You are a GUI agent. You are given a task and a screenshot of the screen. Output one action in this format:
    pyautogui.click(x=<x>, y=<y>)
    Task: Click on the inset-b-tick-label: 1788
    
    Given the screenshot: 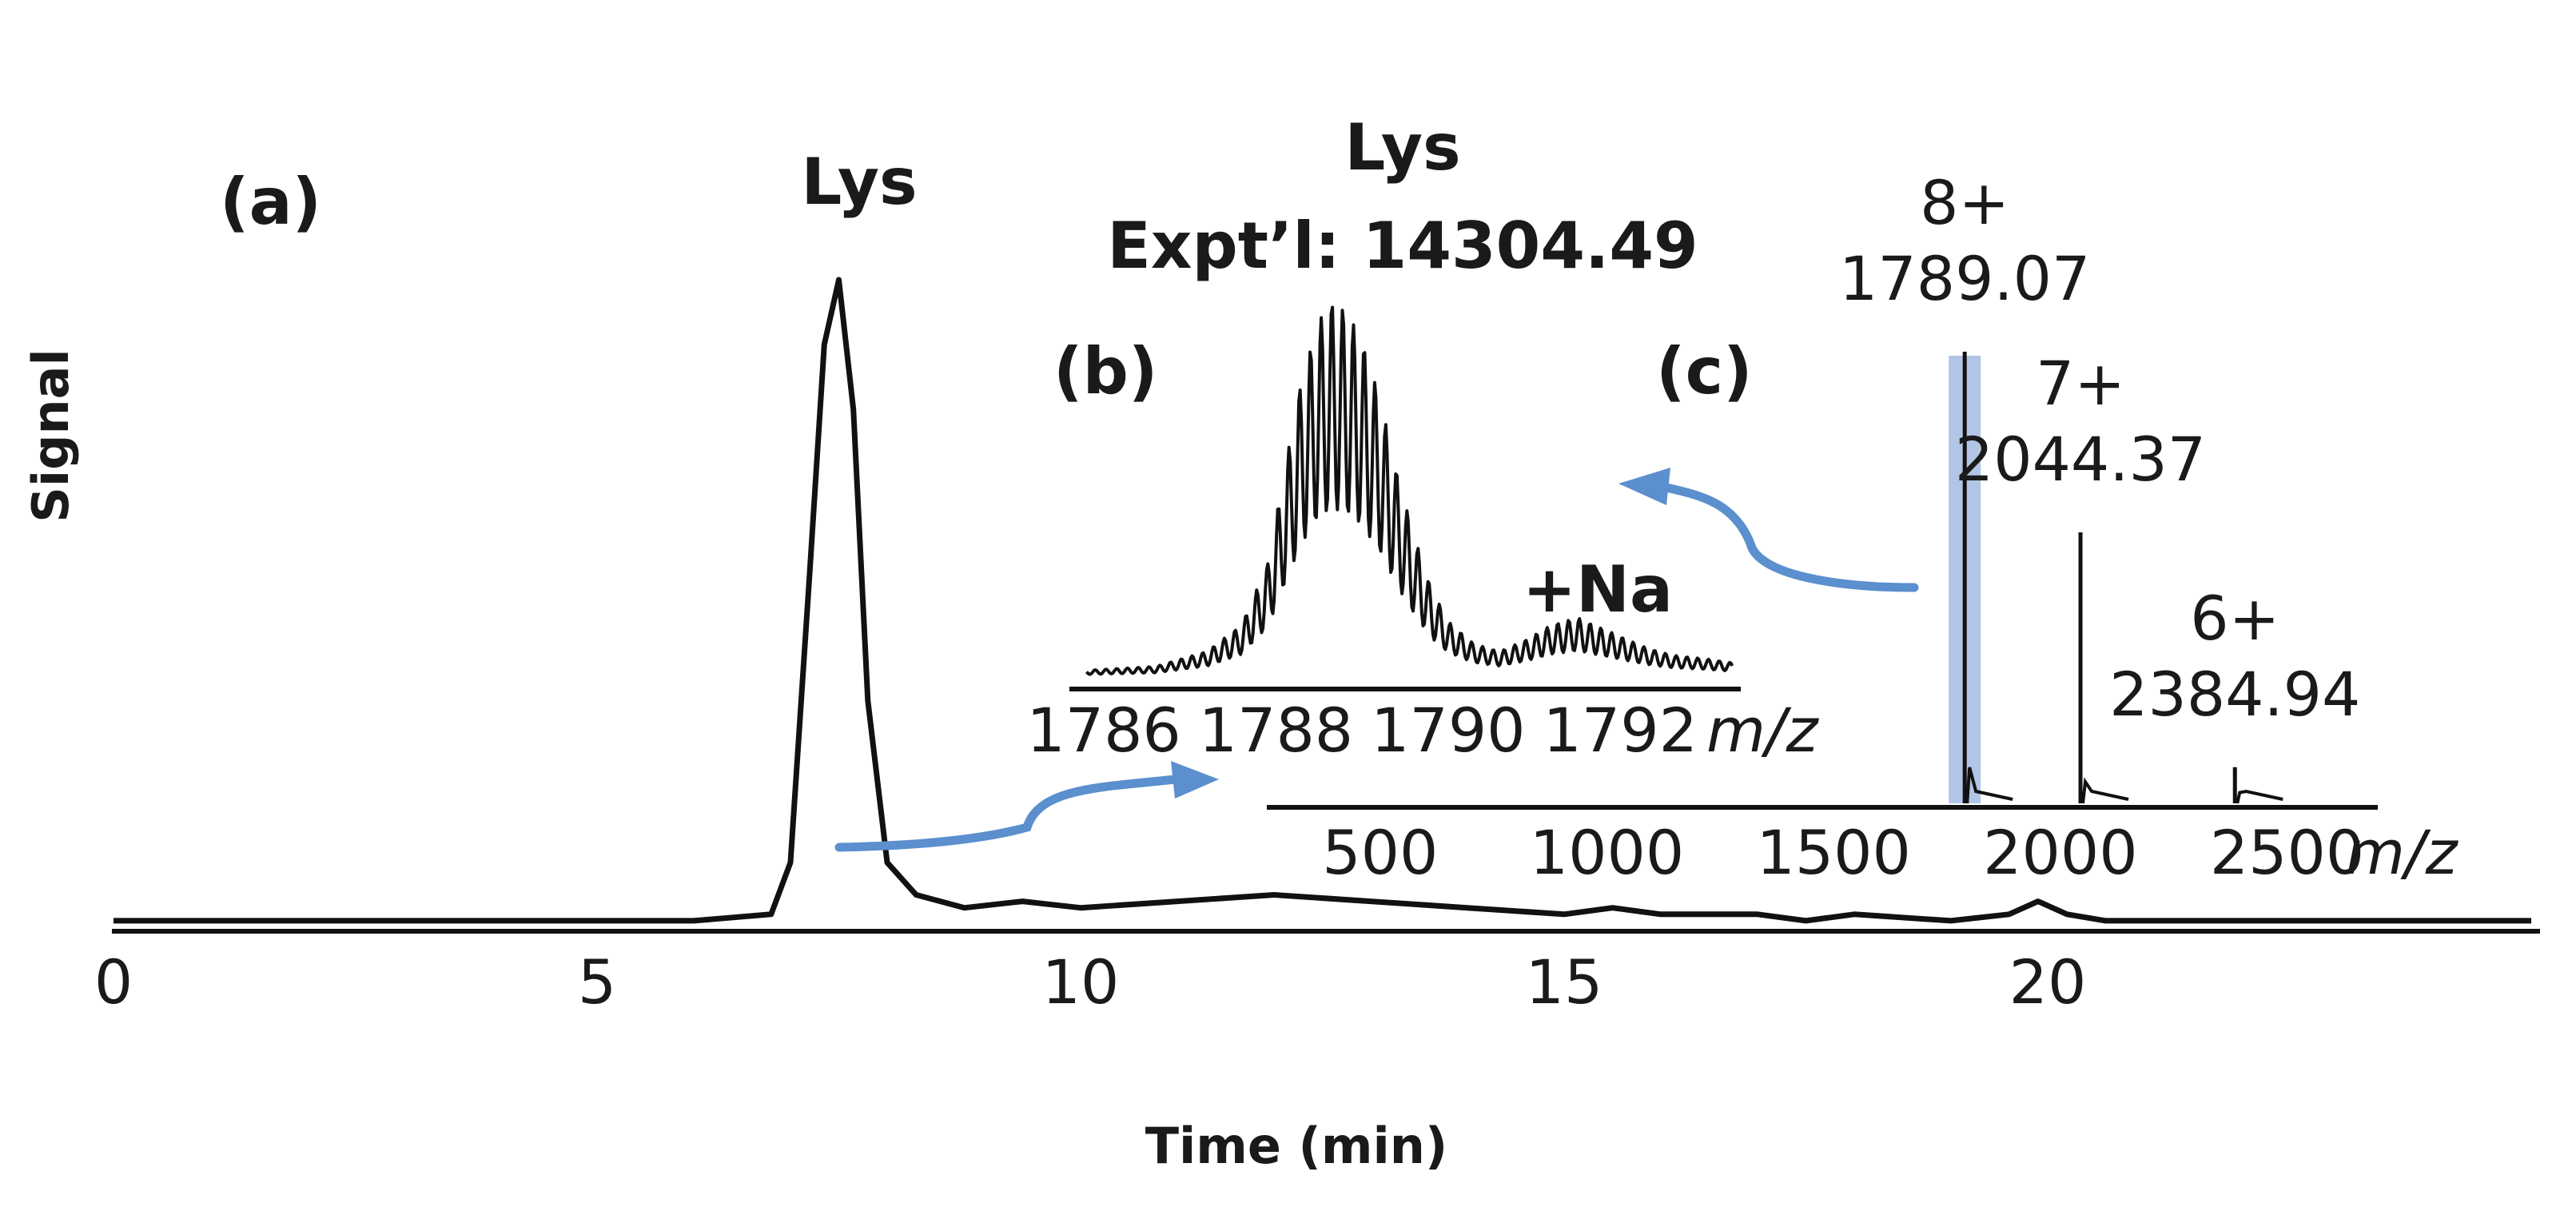 What is the action you would take?
    pyautogui.click(x=1276, y=730)
    